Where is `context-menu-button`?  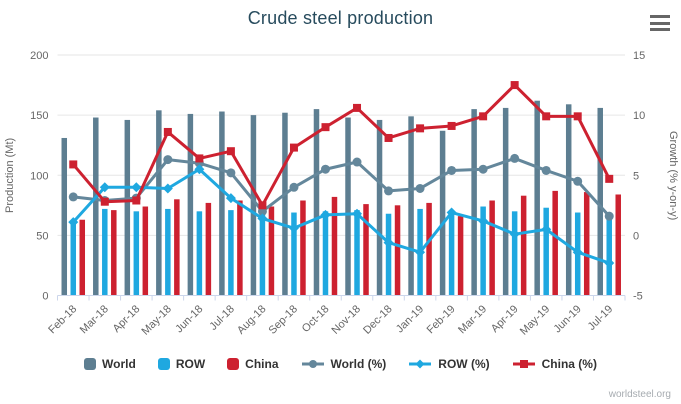
context-menu-button is located at coordinates (660, 23).